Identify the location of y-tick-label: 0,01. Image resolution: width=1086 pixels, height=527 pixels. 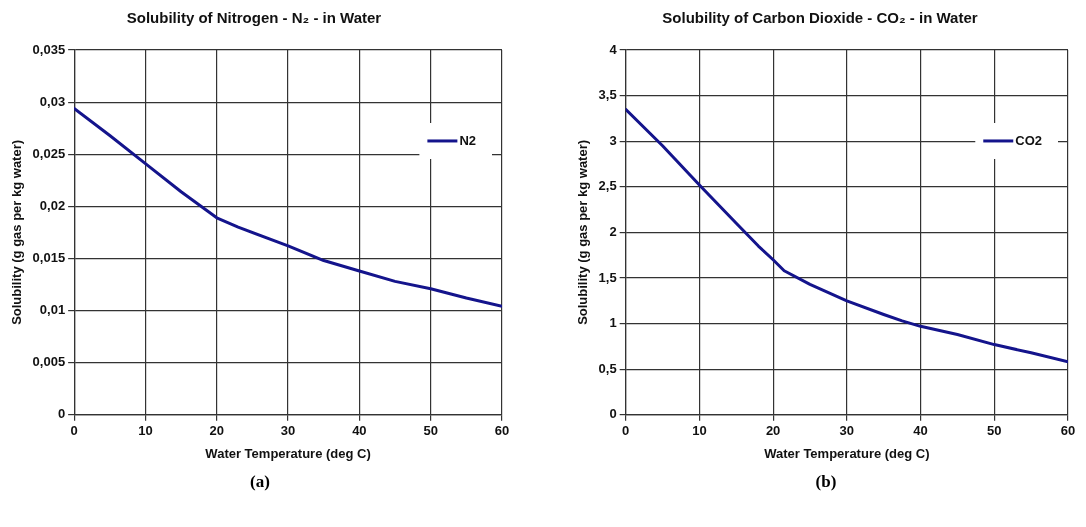
(52, 310).